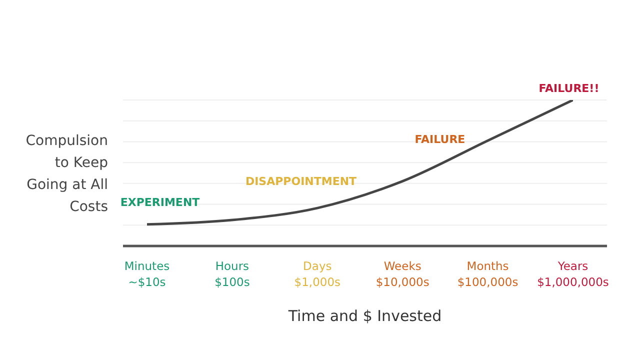  What do you see at coordinates (147, 274) in the screenshot?
I see `x-tick-label: Minutes ~$10s` at bounding box center [147, 274].